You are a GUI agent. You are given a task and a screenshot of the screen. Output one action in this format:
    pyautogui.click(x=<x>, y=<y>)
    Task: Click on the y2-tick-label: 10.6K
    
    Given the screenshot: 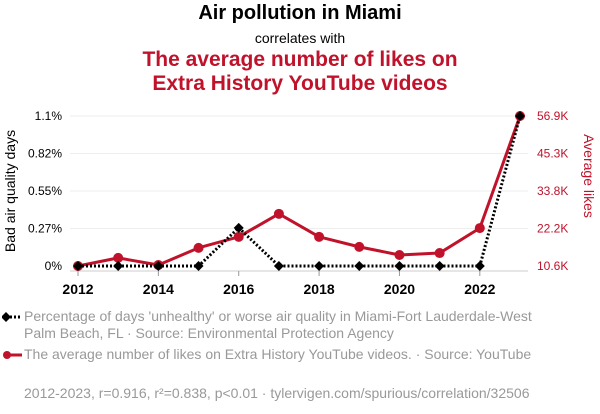 What is the action you would take?
    pyautogui.click(x=552, y=266)
    